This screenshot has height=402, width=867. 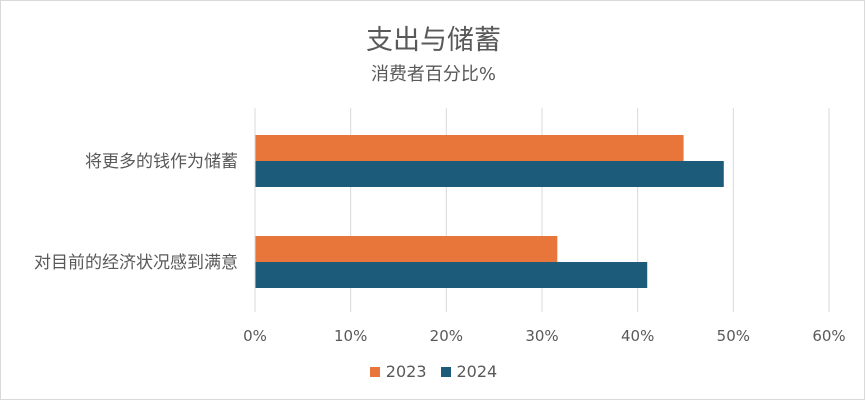 What do you see at coordinates (350, 336) in the screenshot?
I see `x-tick-label-1: 10%` at bounding box center [350, 336].